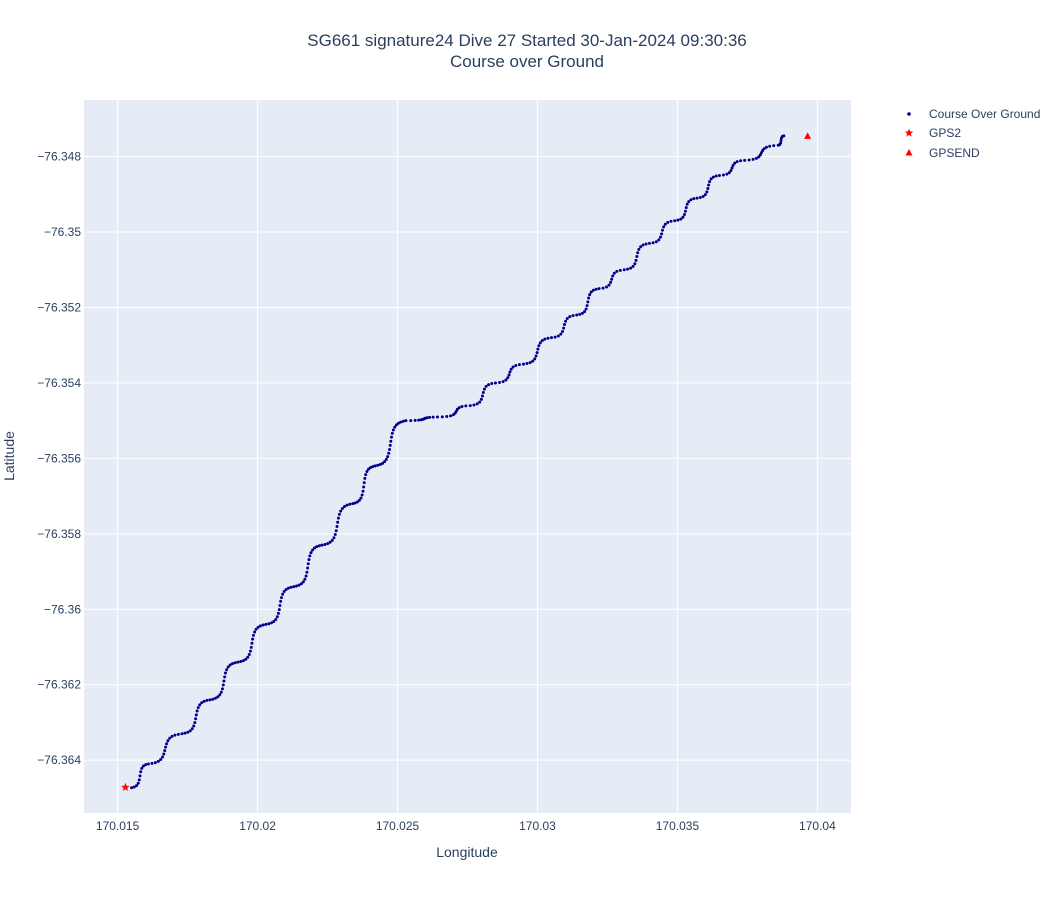  I want to click on legend-triangle-icon, so click(909, 152).